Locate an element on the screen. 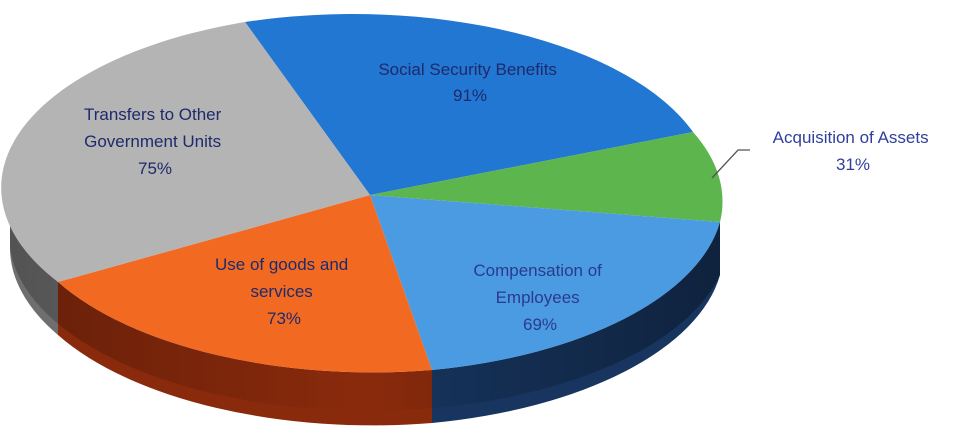  acquisition-leader-line is located at coordinates (730, 164).